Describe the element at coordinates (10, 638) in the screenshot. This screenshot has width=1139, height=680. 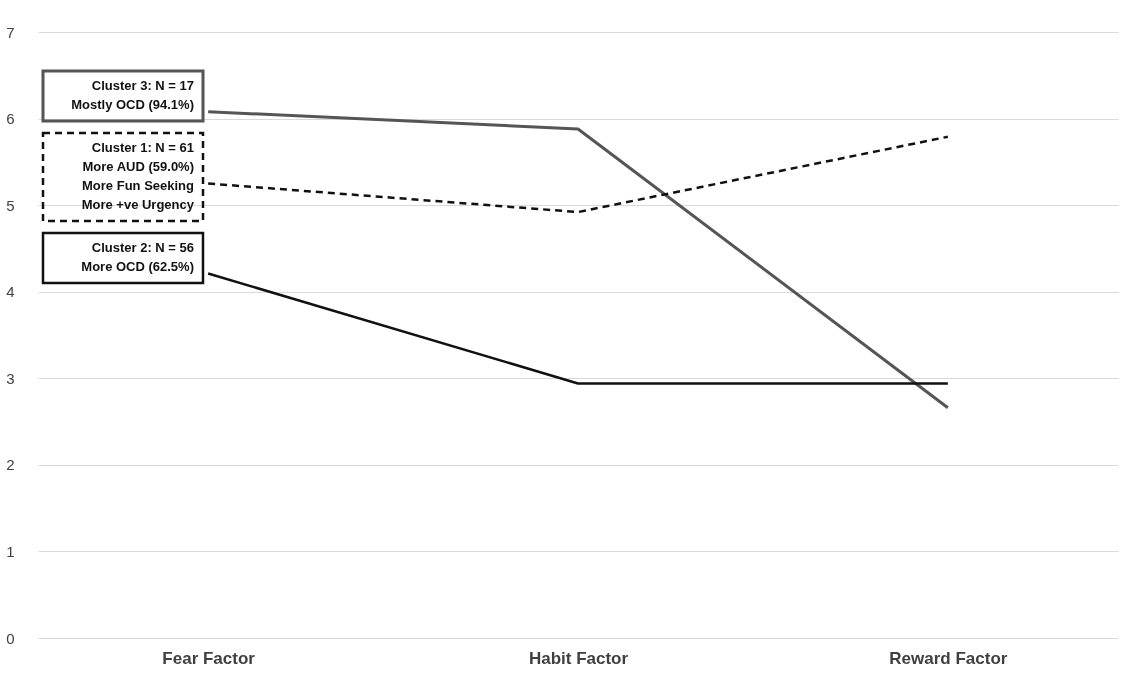
I see `y-tick-label: 0` at that location.